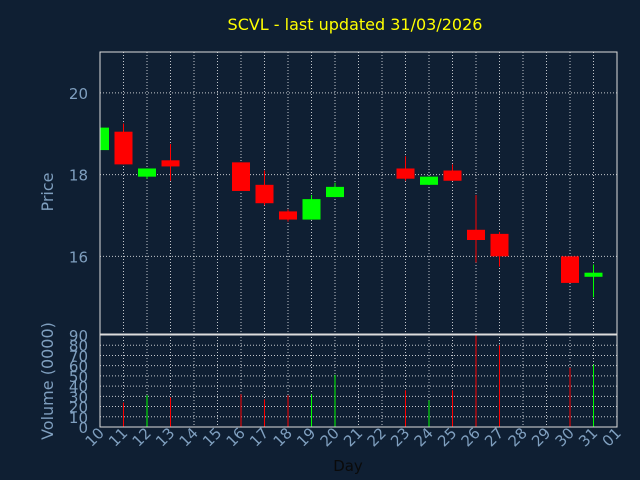 Image resolution: width=640 pixels, height=480 pixels. What do you see at coordinates (78, 408) in the screenshot?
I see `volume-tick-label: 20` at bounding box center [78, 408].